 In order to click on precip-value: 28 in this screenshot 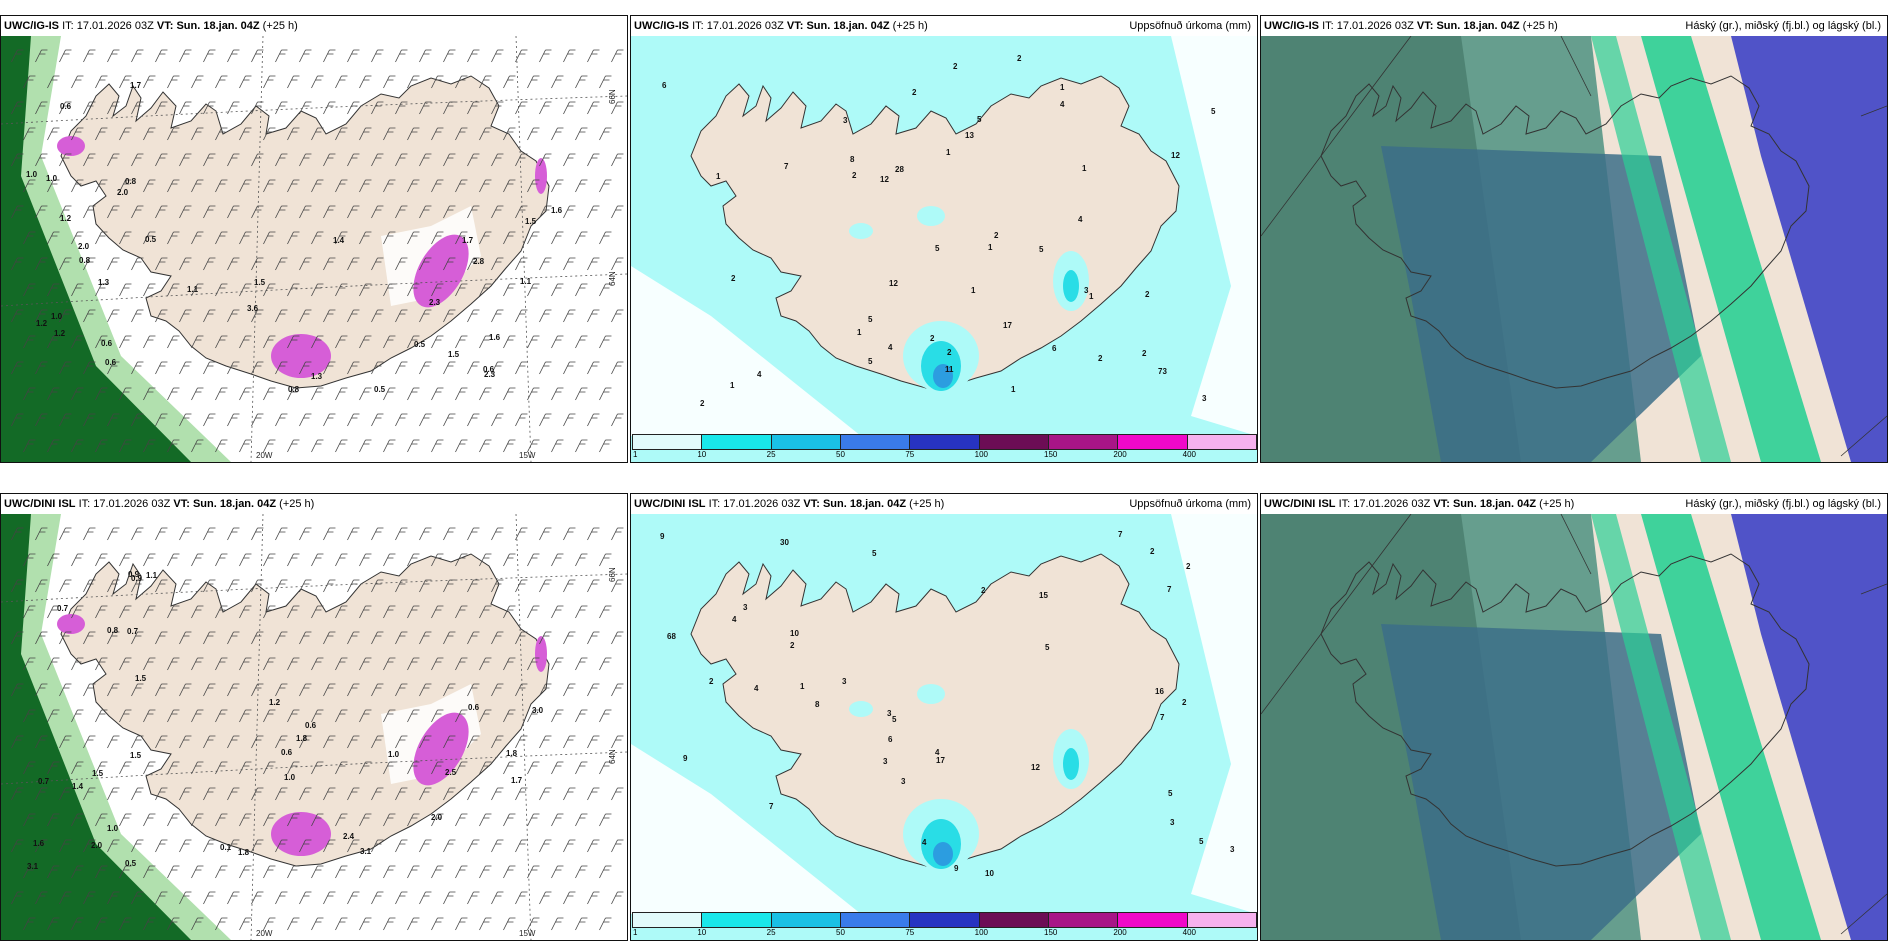, I will do `click(899, 169)`.